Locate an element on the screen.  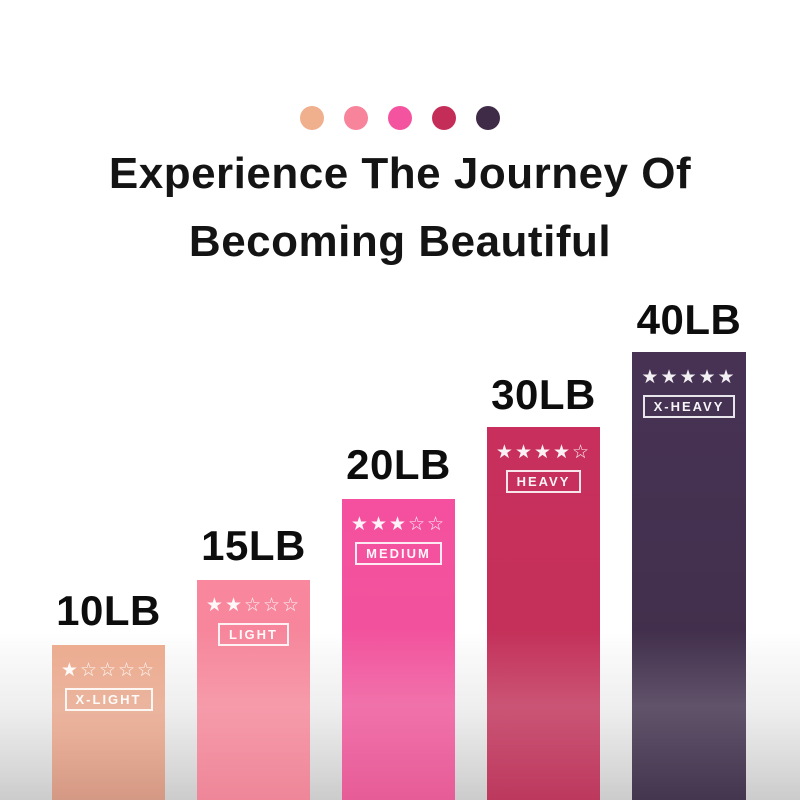
palette-dot-xlight-icon is located at coordinates (312, 118).